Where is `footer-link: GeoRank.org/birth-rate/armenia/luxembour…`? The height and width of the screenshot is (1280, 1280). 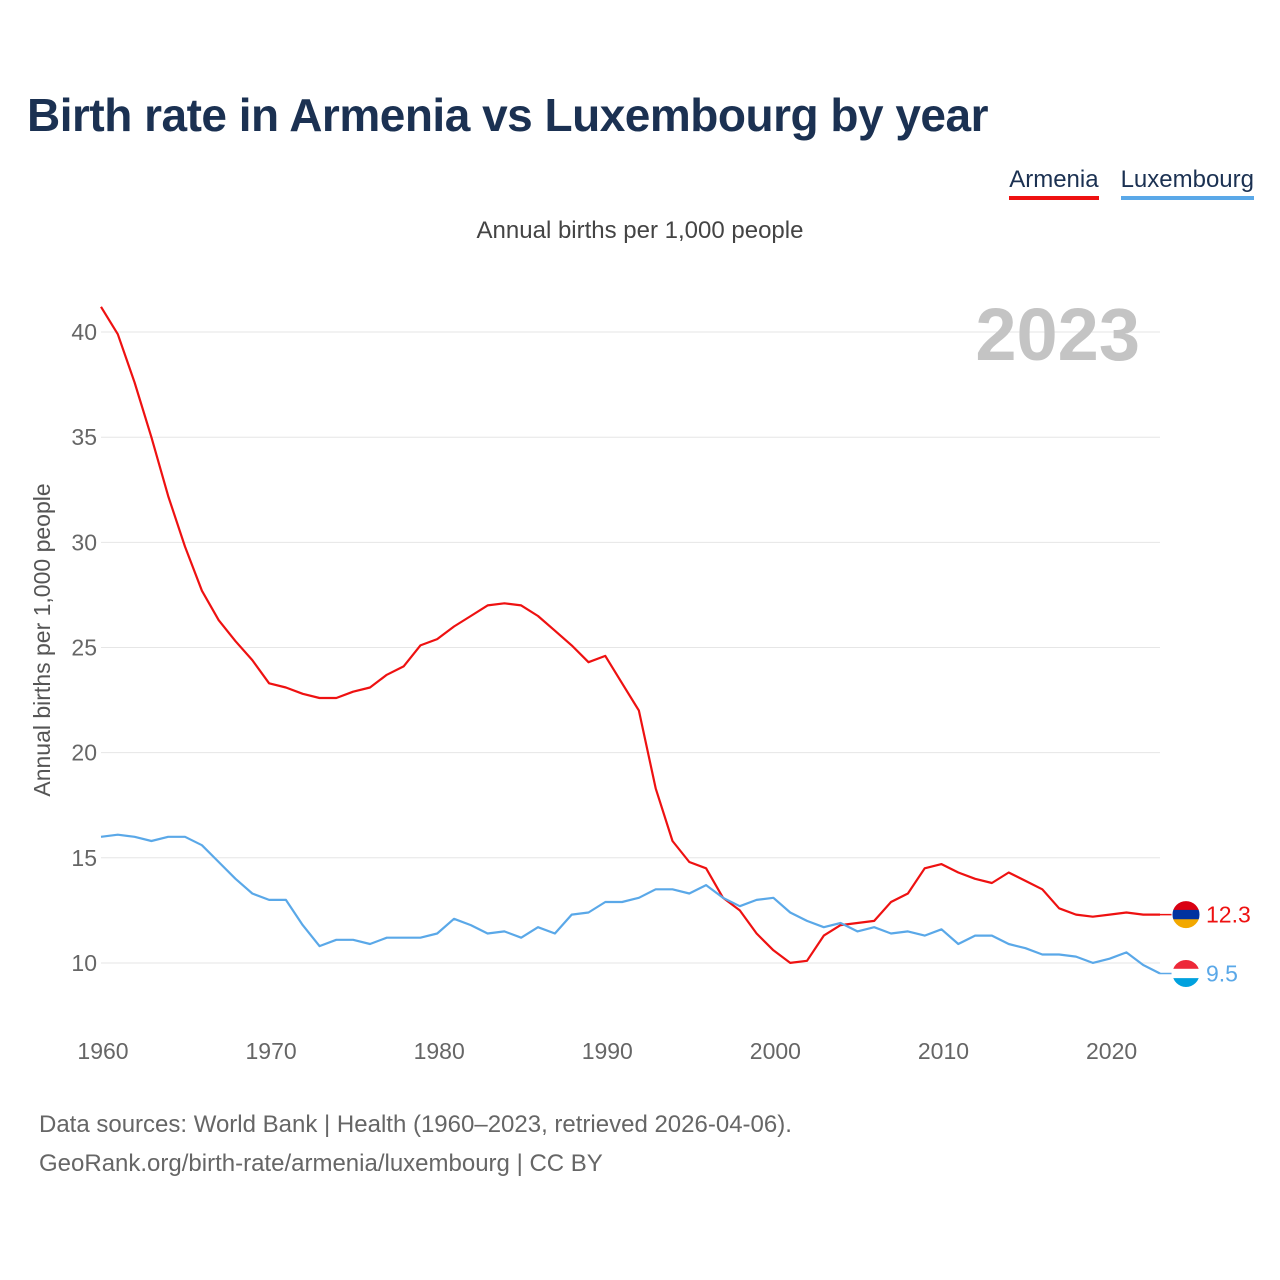
footer-link: GeoRank.org/birth-rate/armenia/luxembour… is located at coordinates (321, 1163).